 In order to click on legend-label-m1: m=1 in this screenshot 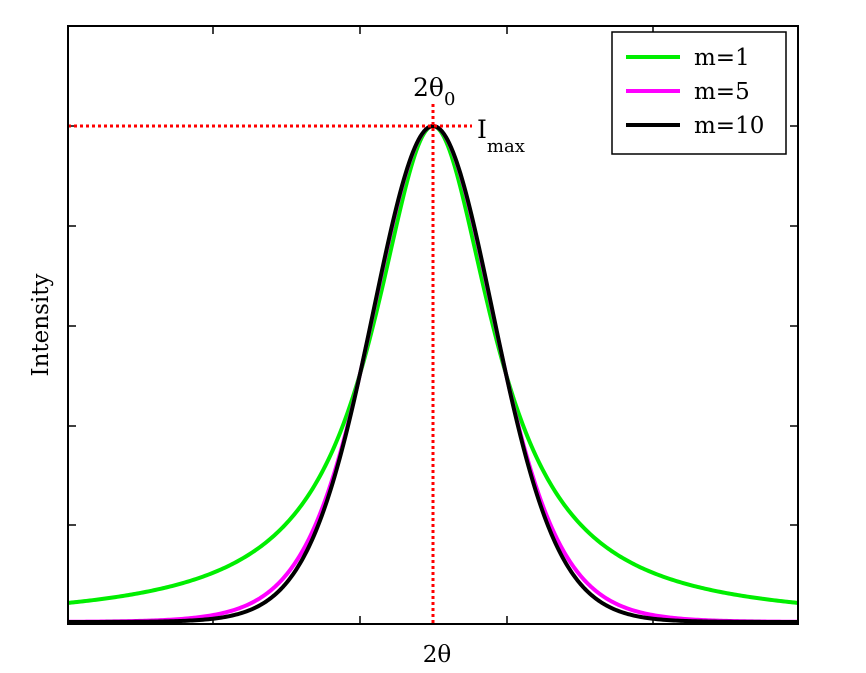, I will do `click(722, 58)`.